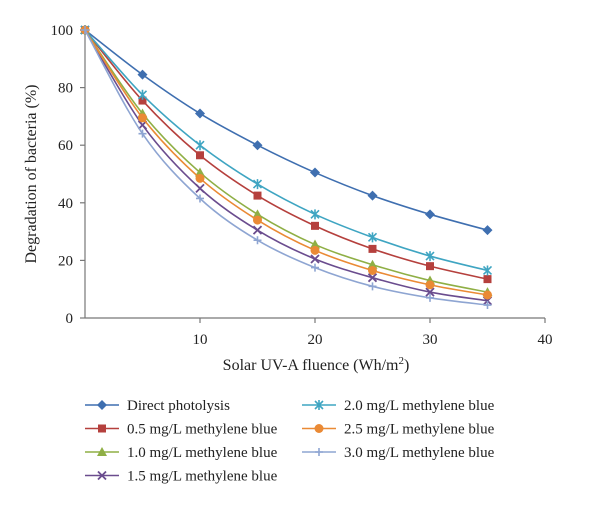 The width and height of the screenshot is (600, 508). Describe the element at coordinates (65, 204) in the screenshot. I see `y-tick-label: 40` at that location.